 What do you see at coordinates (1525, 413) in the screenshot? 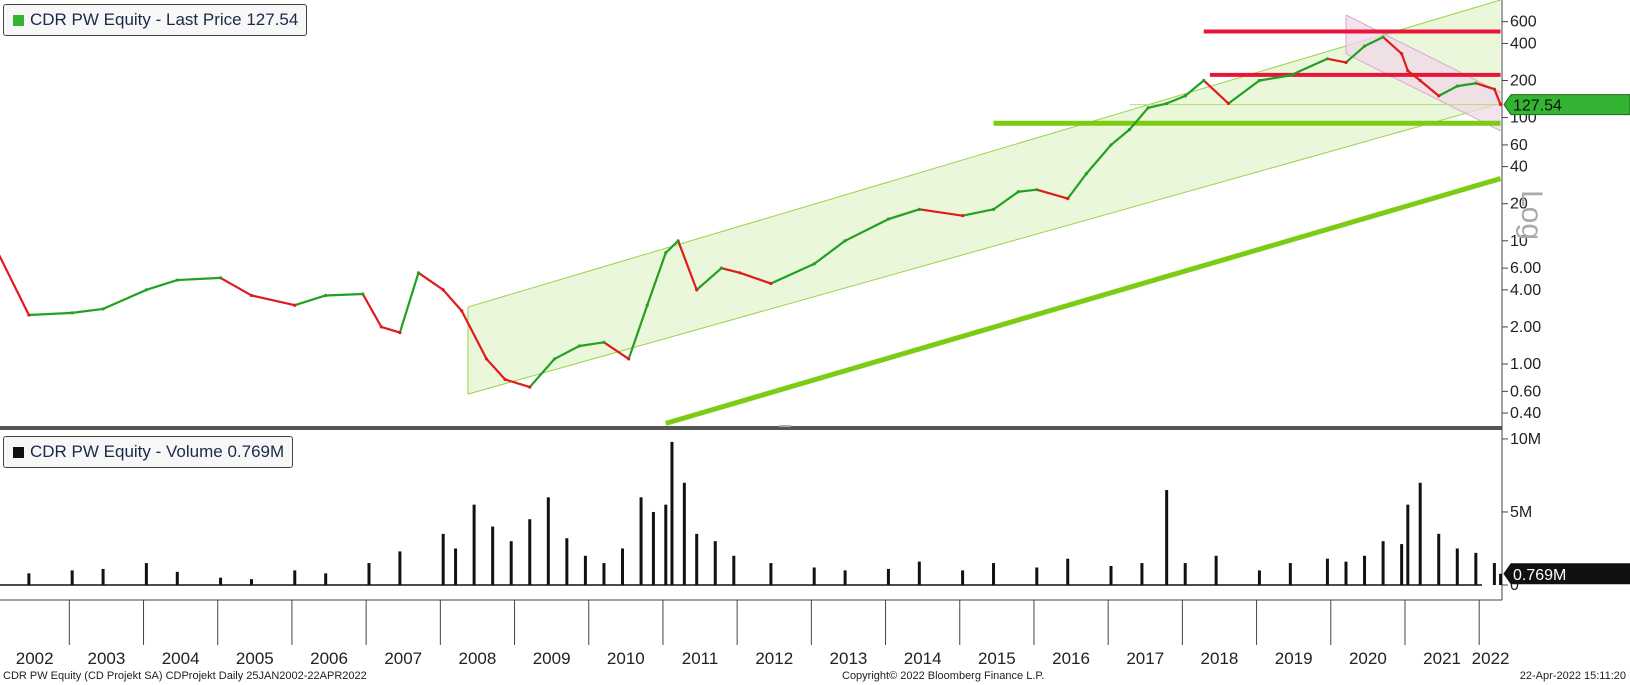
I see `price-tick-label: 0.40` at bounding box center [1525, 413].